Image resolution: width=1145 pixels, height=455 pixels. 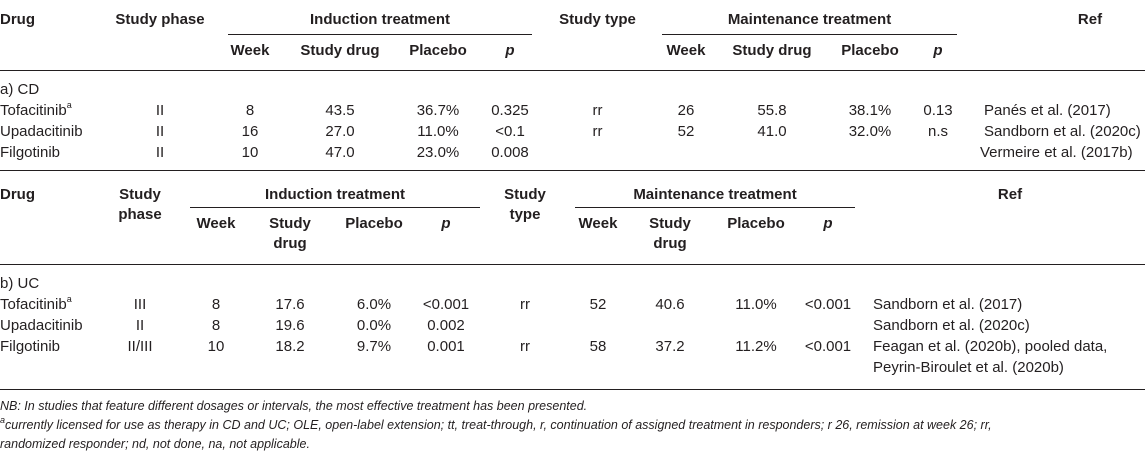 I want to click on header-ind-study-drug-2: drug, so click(x=290, y=243).